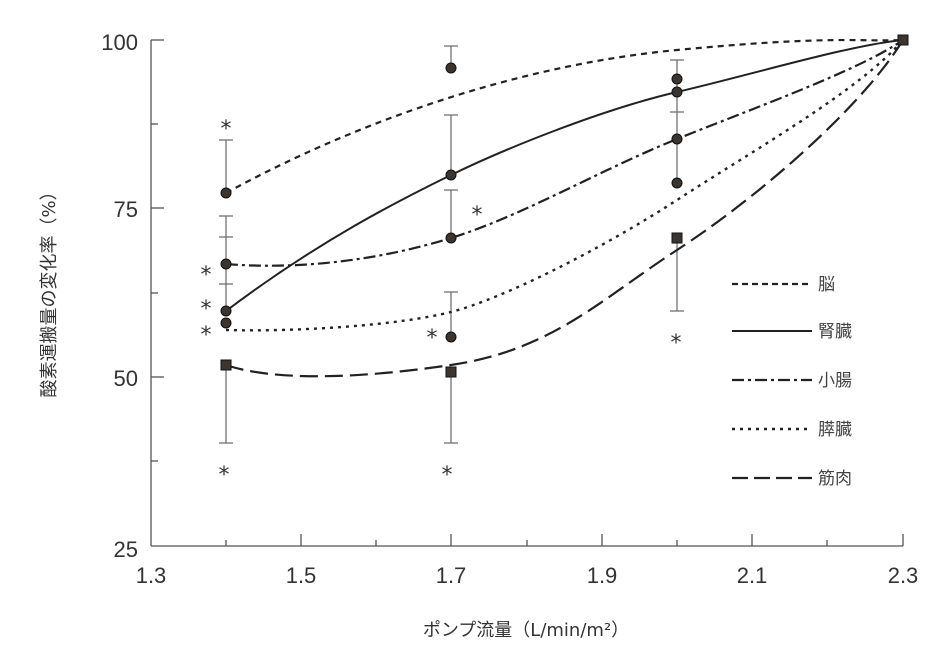 Image resolution: width=950 pixels, height=658 pixels. I want to click on legend, so click(772, 381).